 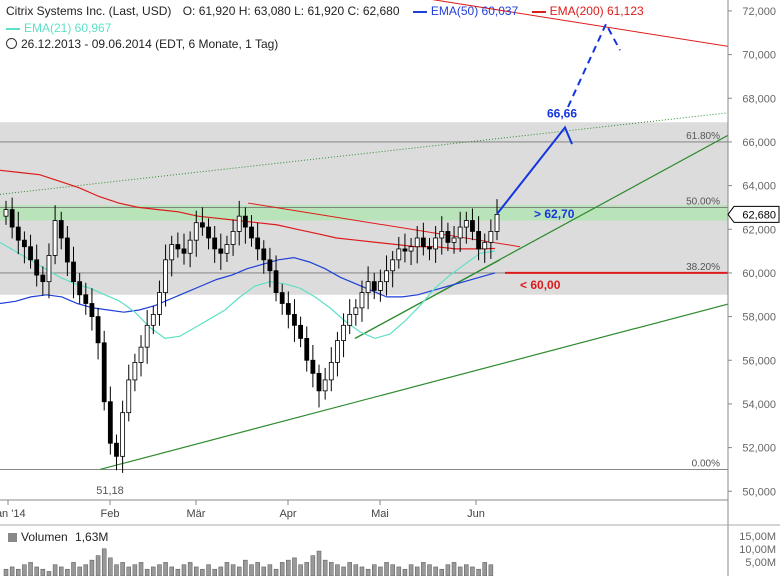 What do you see at coordinates (759, 361) in the screenshot?
I see `y-tick-label: 56,000` at bounding box center [759, 361].